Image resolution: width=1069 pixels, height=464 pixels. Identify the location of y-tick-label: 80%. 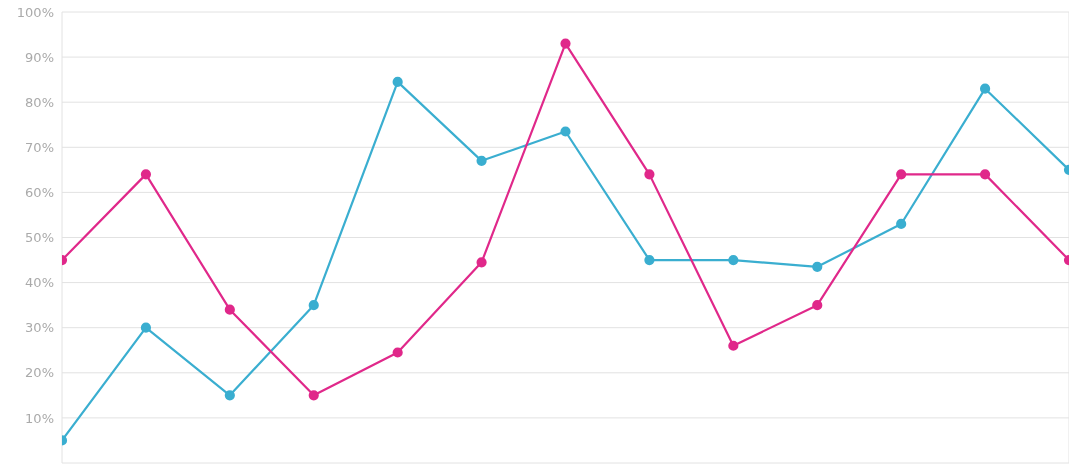
(39, 102).